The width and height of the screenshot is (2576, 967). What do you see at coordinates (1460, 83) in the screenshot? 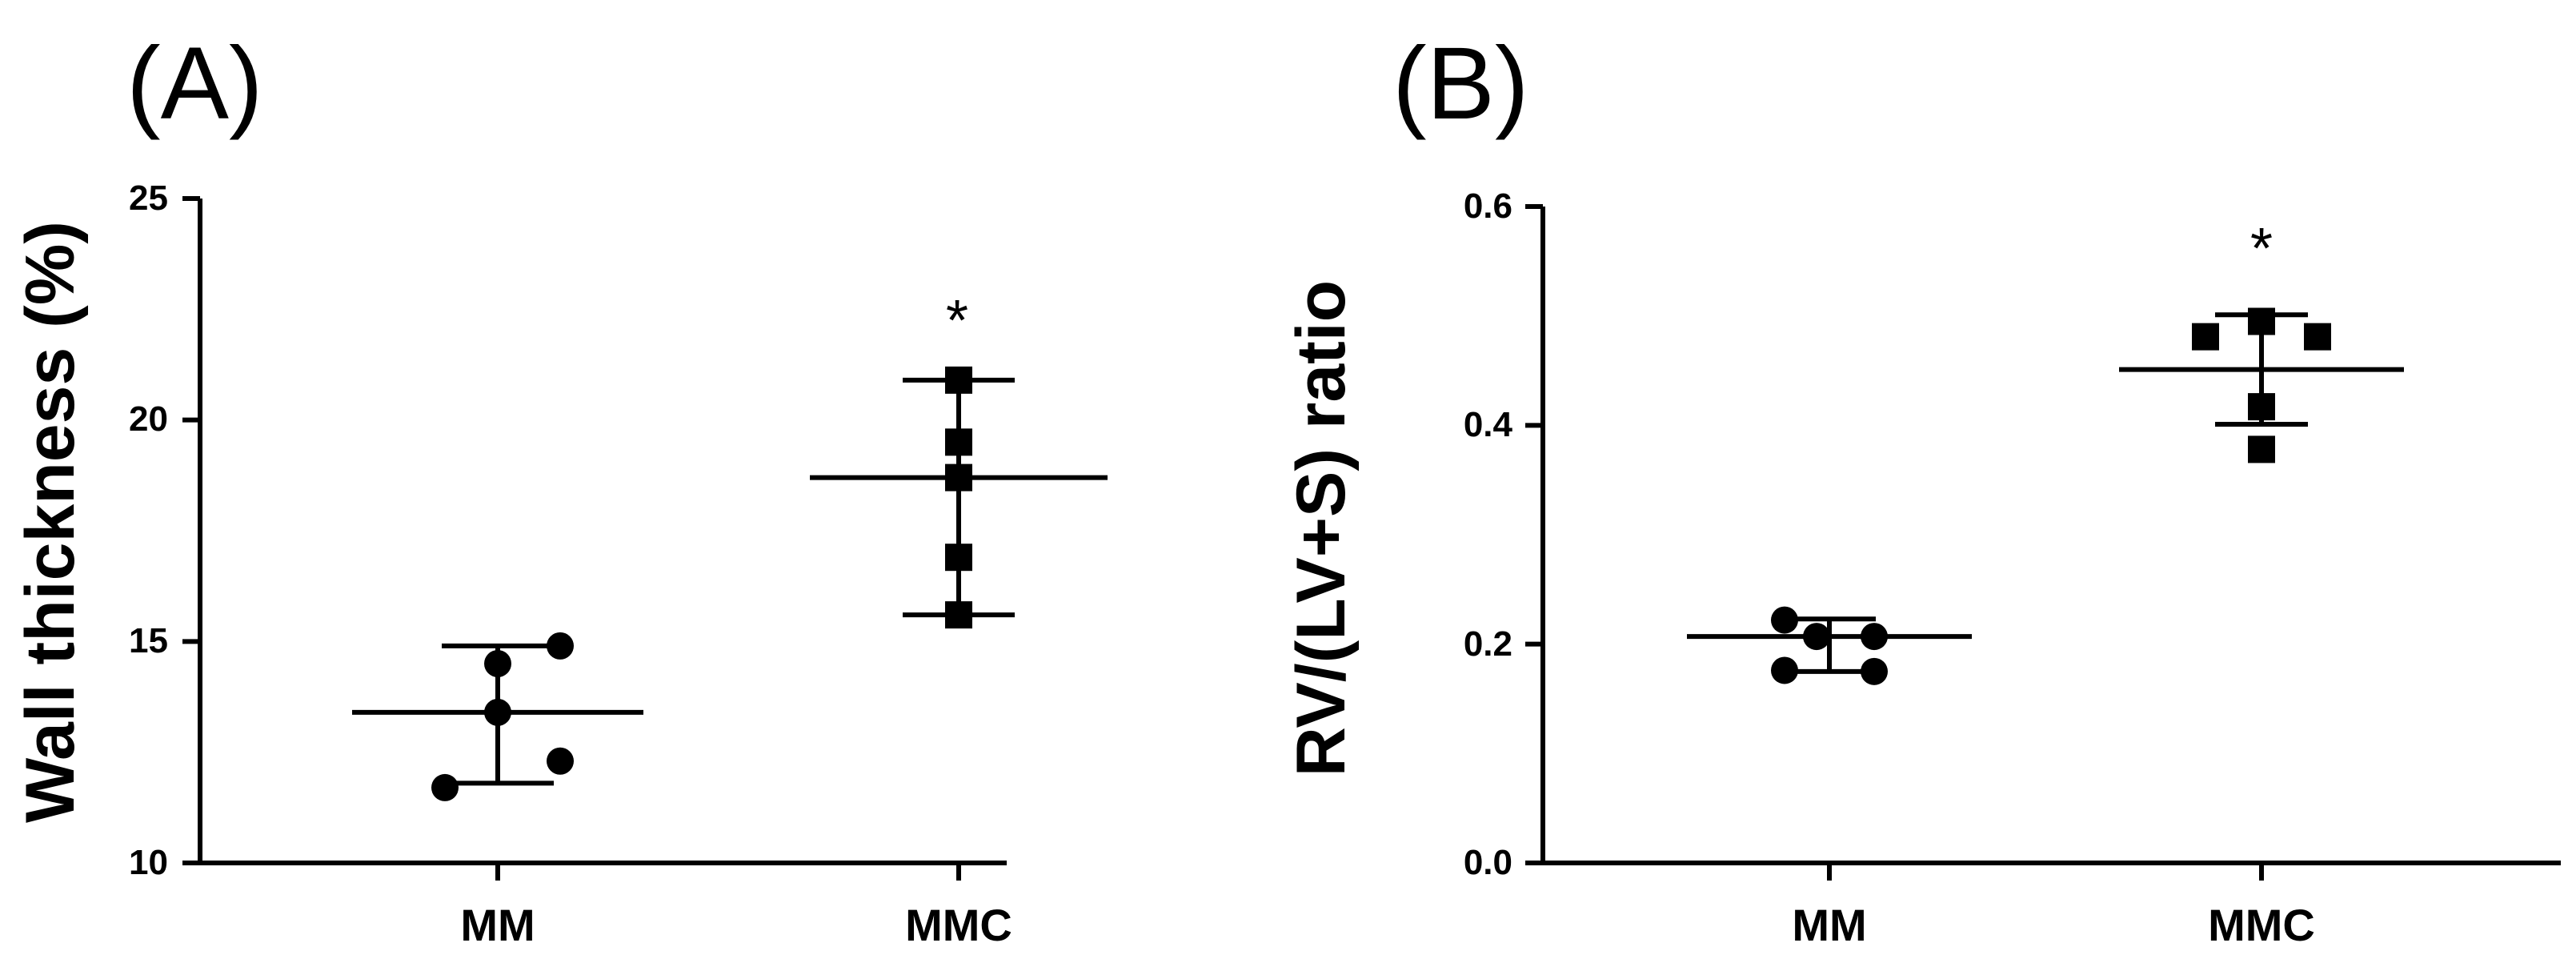
I see `panel-label-b: (B)` at bounding box center [1460, 83].